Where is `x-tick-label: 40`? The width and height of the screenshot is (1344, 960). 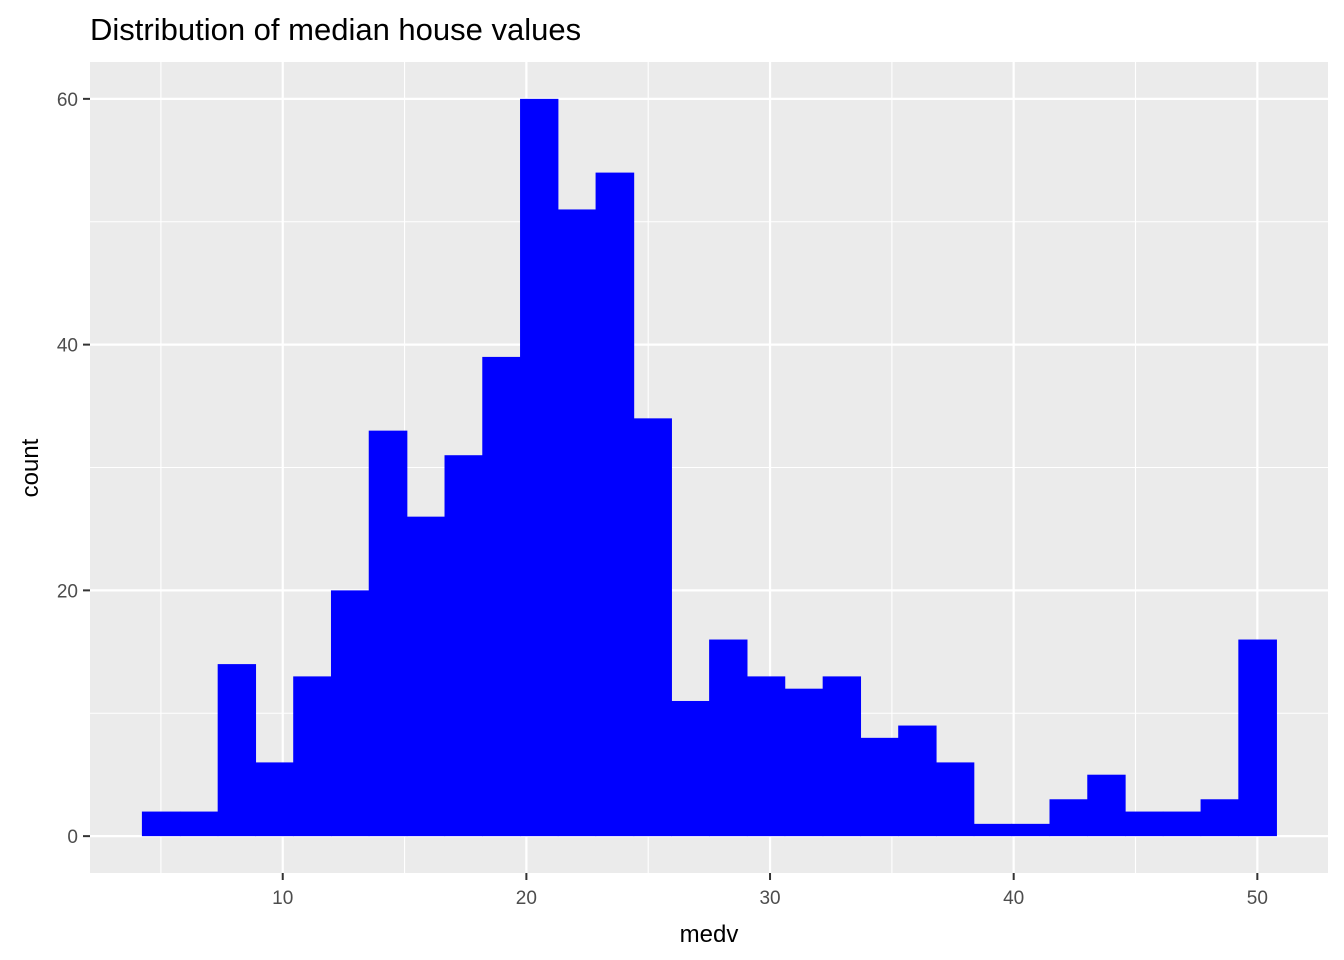 x-tick-label: 40 is located at coordinates (1013, 898).